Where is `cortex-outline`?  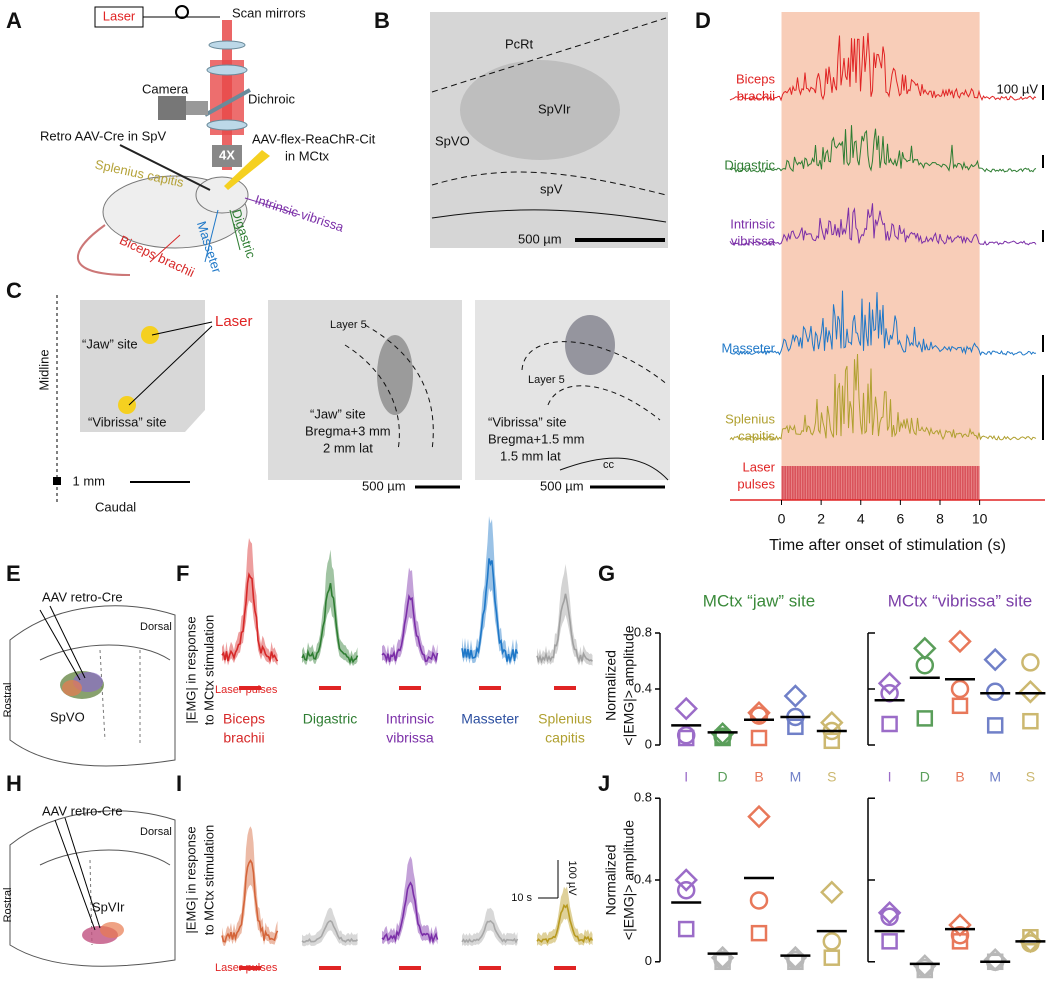 cortex-outline is located at coordinates (142, 366).